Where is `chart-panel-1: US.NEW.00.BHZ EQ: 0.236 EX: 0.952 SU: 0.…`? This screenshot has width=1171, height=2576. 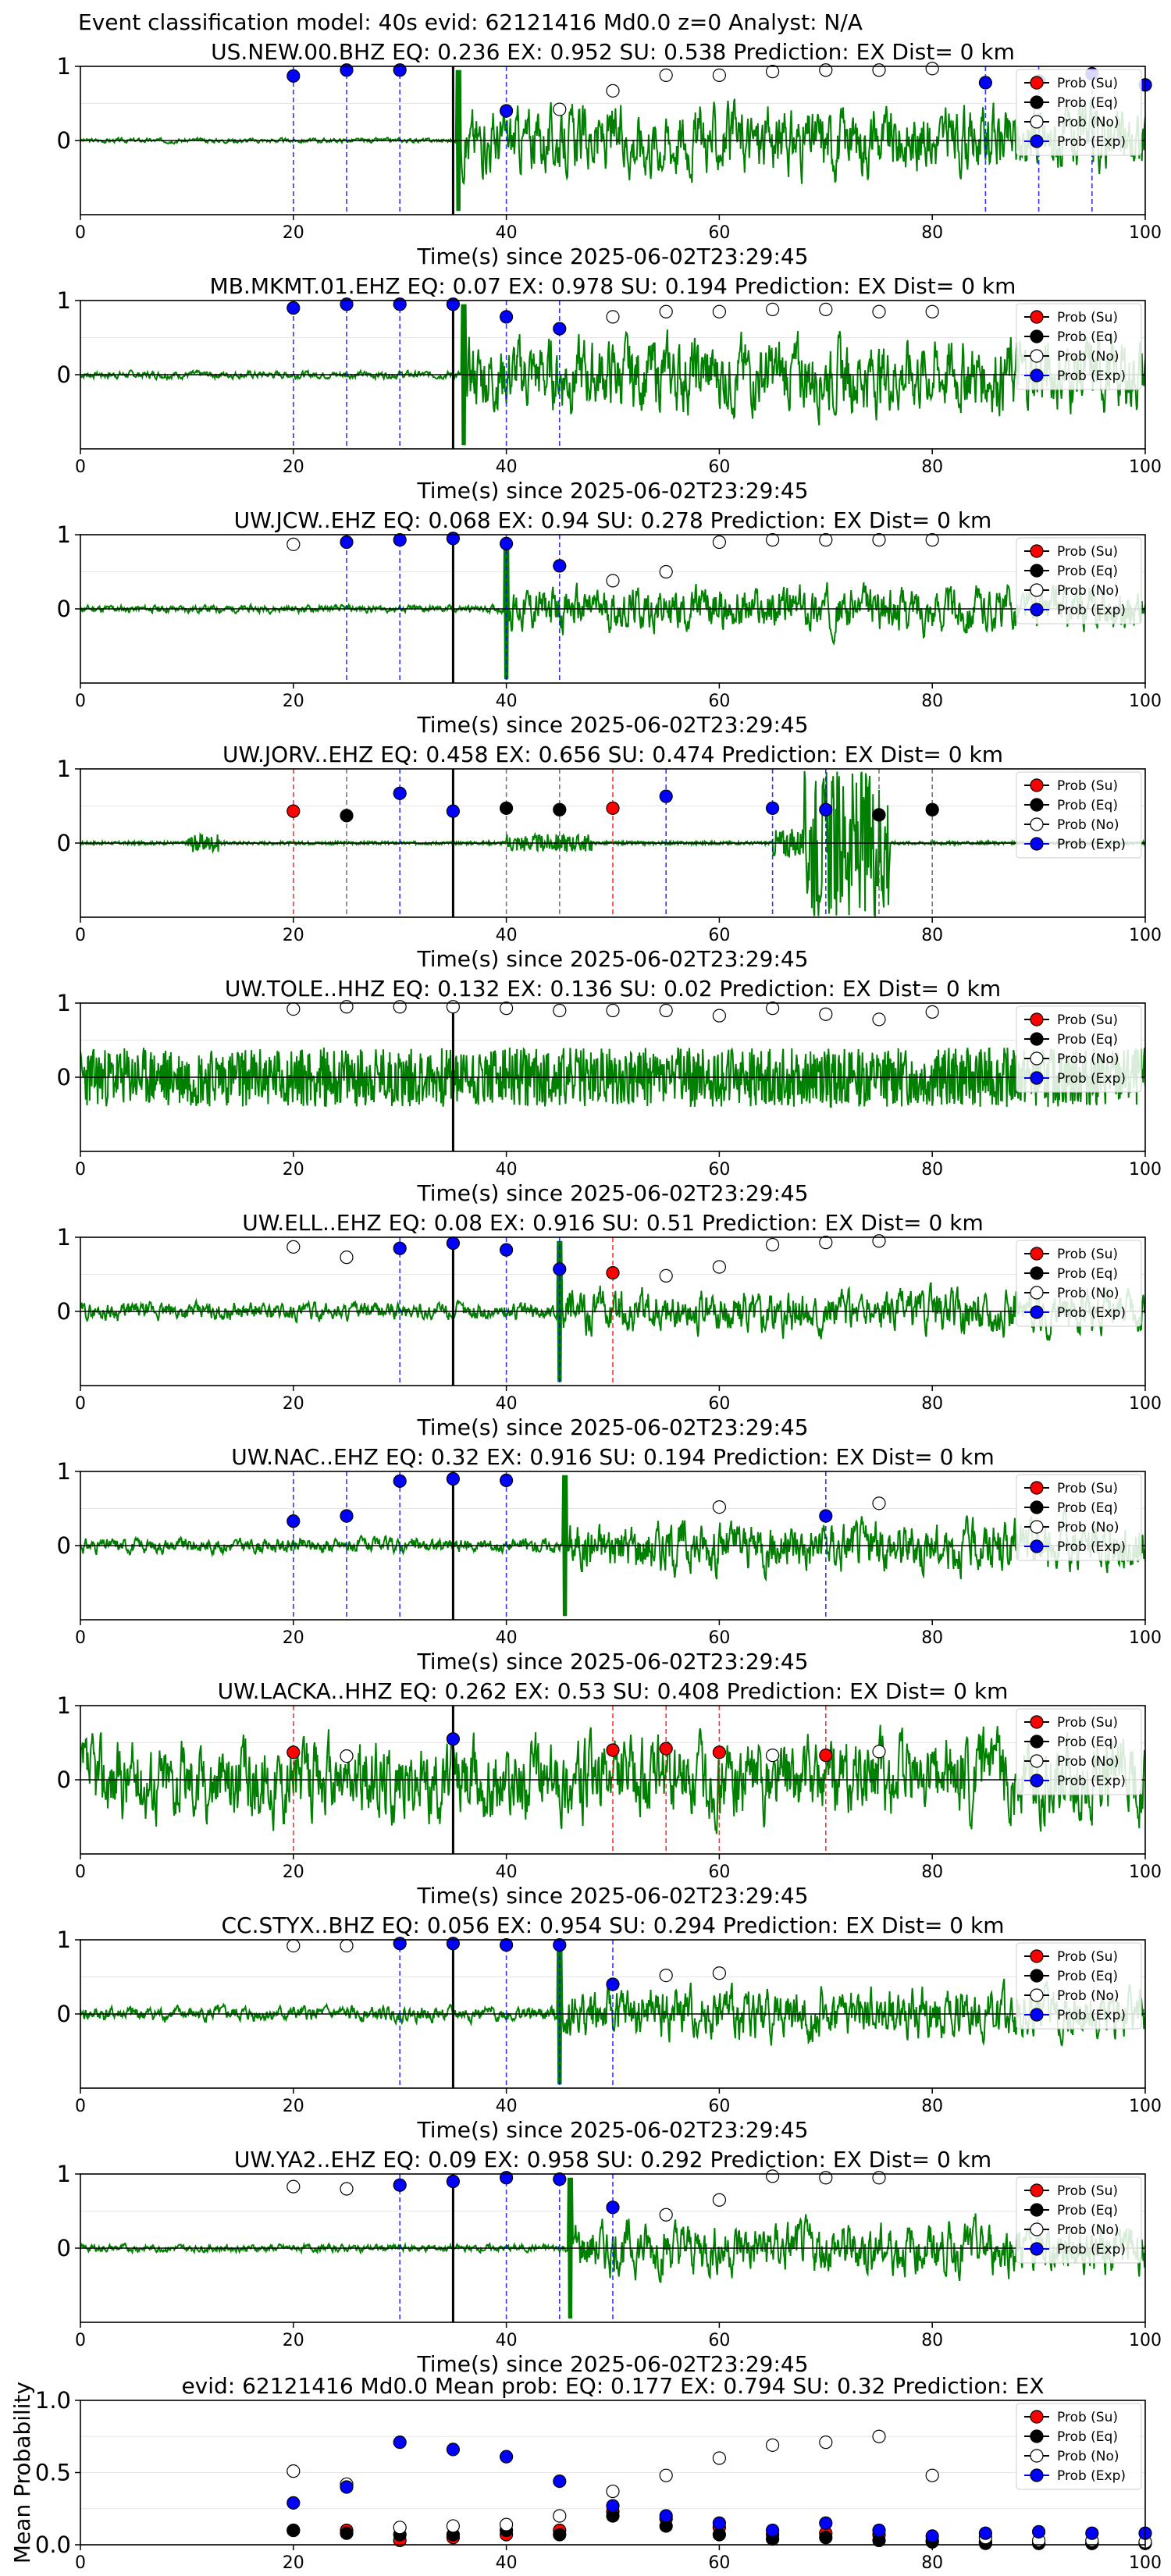
chart-panel-1: US.NEW.00.BHZ EQ: 0.236 EX: 0.952 SU: 0.… is located at coordinates (609, 154).